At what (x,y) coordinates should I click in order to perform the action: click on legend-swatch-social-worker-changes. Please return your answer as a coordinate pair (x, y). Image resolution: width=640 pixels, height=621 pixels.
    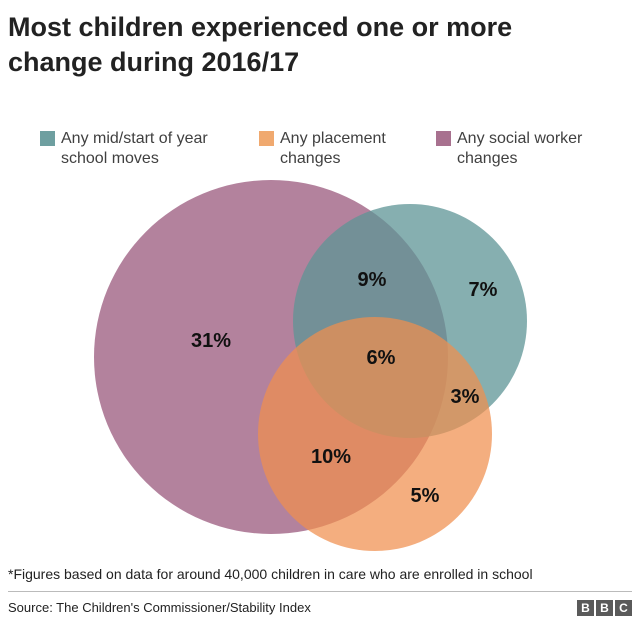
    Looking at the image, I should click on (443, 138).